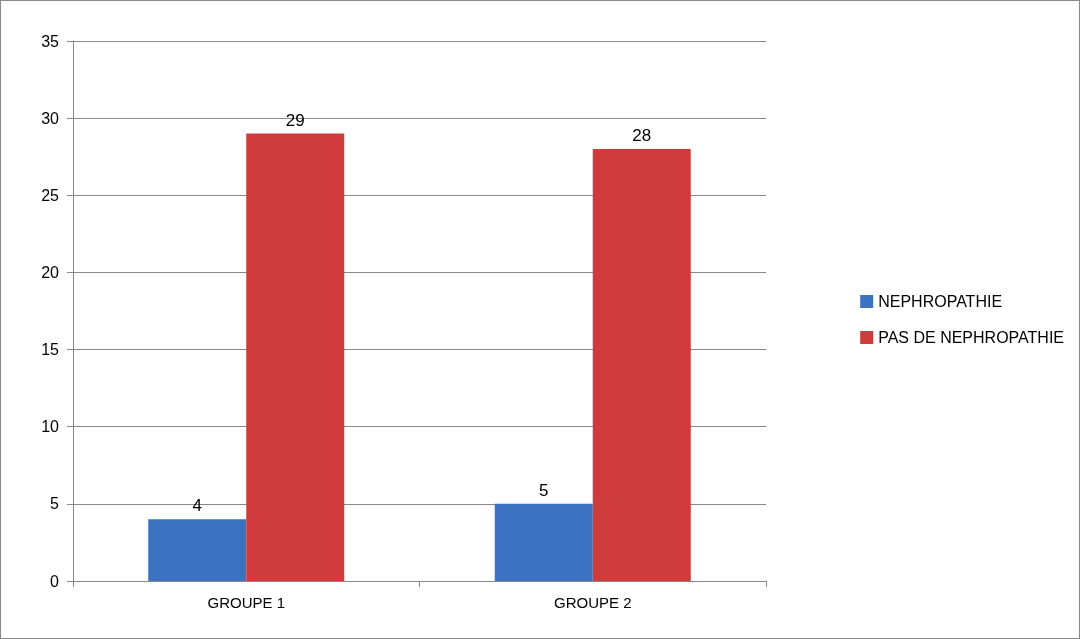 Image resolution: width=1080 pixels, height=639 pixels. I want to click on y-tick-label: 30, so click(50, 118).